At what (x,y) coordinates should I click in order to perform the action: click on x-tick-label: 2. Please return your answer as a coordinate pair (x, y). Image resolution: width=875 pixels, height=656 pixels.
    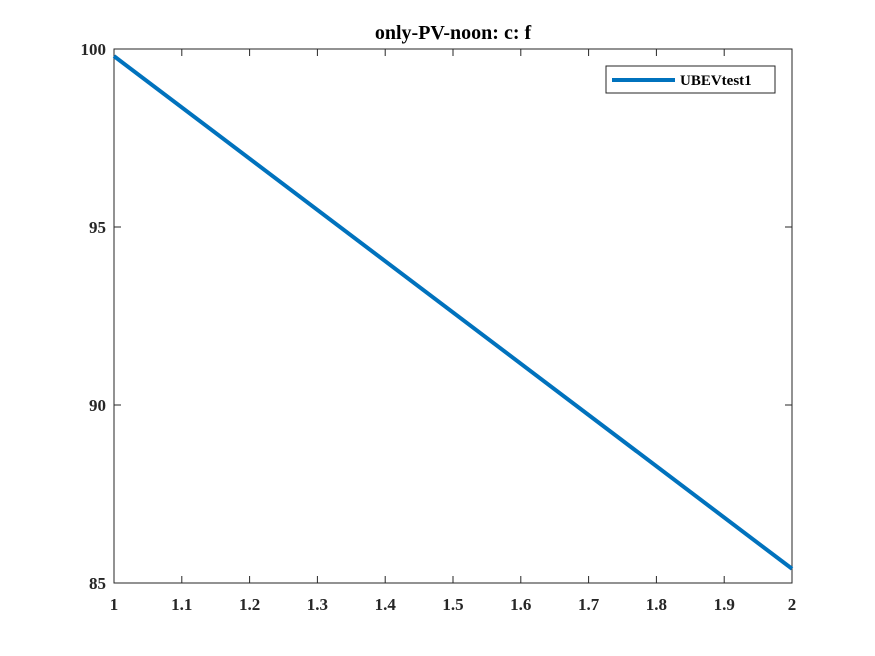
    Looking at the image, I should click on (792, 604).